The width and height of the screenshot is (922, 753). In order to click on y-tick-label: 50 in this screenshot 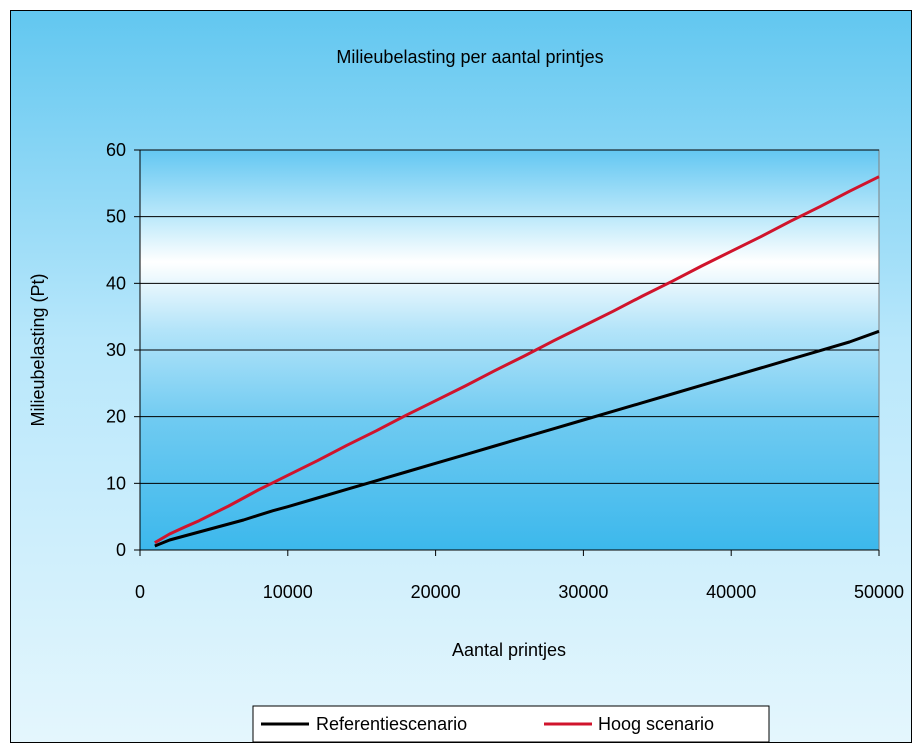, I will do `click(116, 217)`.